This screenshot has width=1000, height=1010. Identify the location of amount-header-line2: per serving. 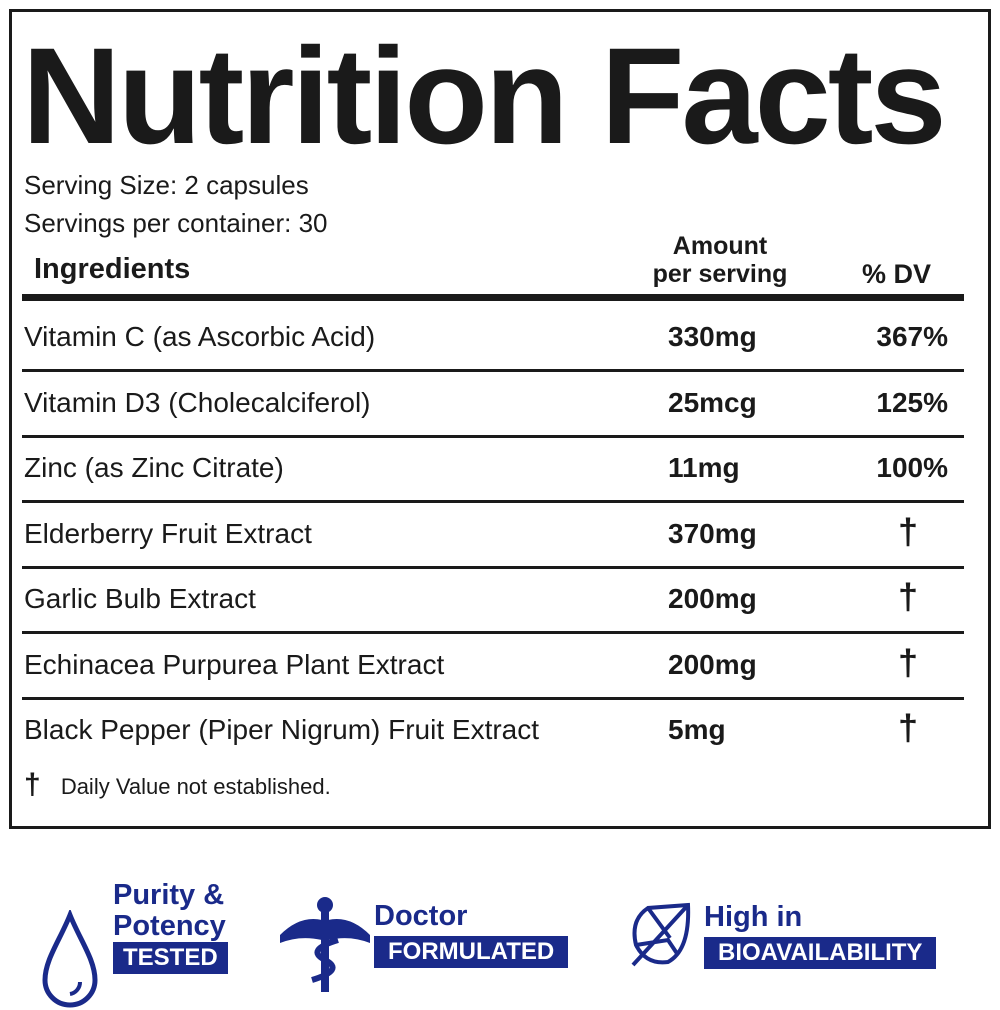
(720, 274).